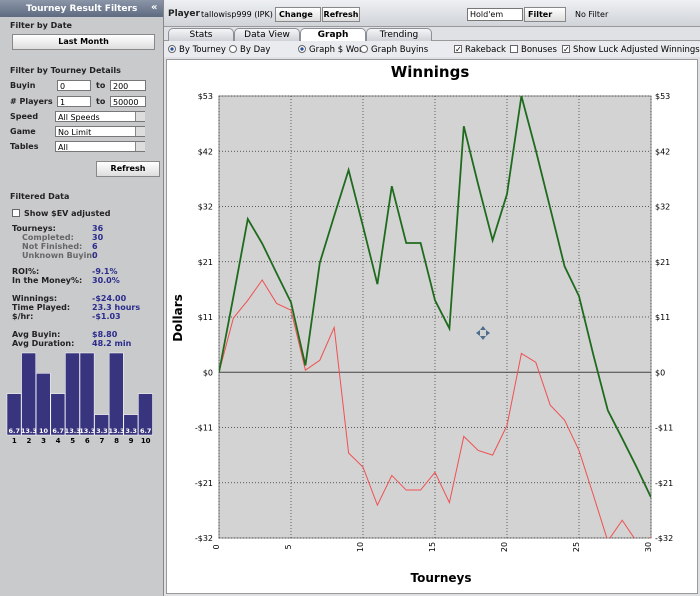 This screenshot has width=700, height=596. What do you see at coordinates (128, 101) in the screenshot?
I see `max-input: 50000` at bounding box center [128, 101].